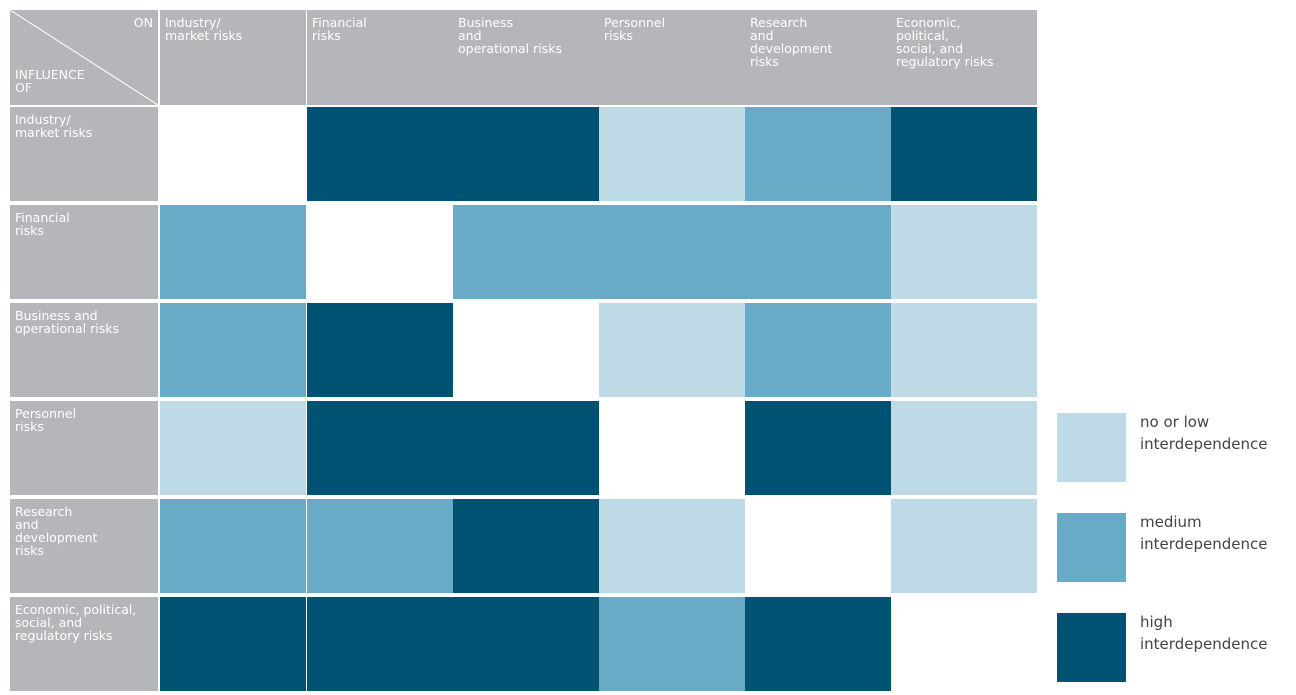 The width and height of the screenshot is (1296, 695). What do you see at coordinates (510, 48) in the screenshot?
I see `column-header-line: operational risks` at bounding box center [510, 48].